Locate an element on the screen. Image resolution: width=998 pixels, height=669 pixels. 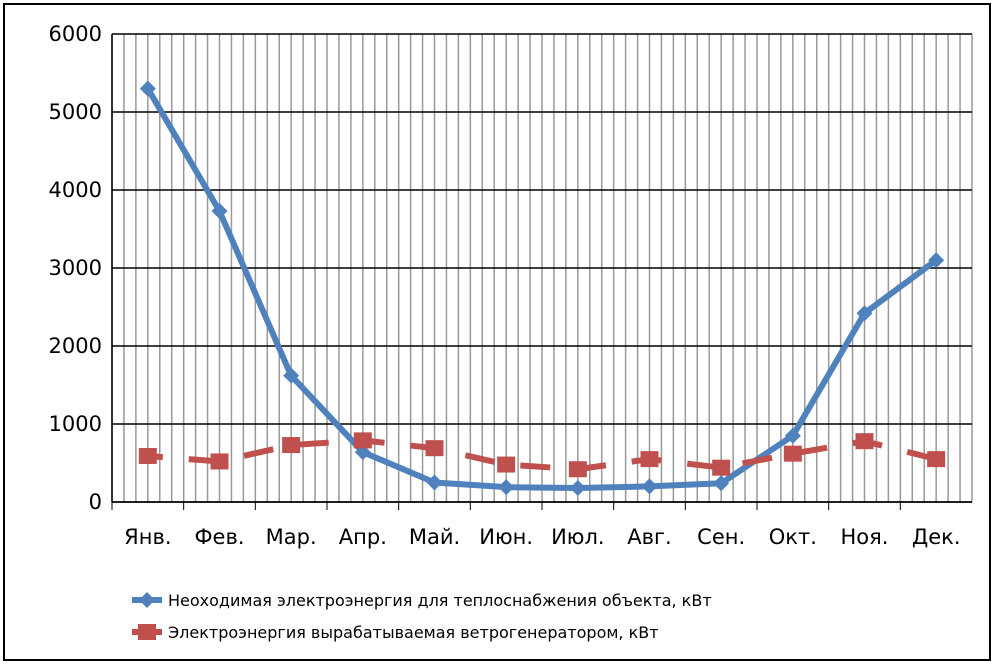
y-tick-label: 1000 is located at coordinates (75, 424).